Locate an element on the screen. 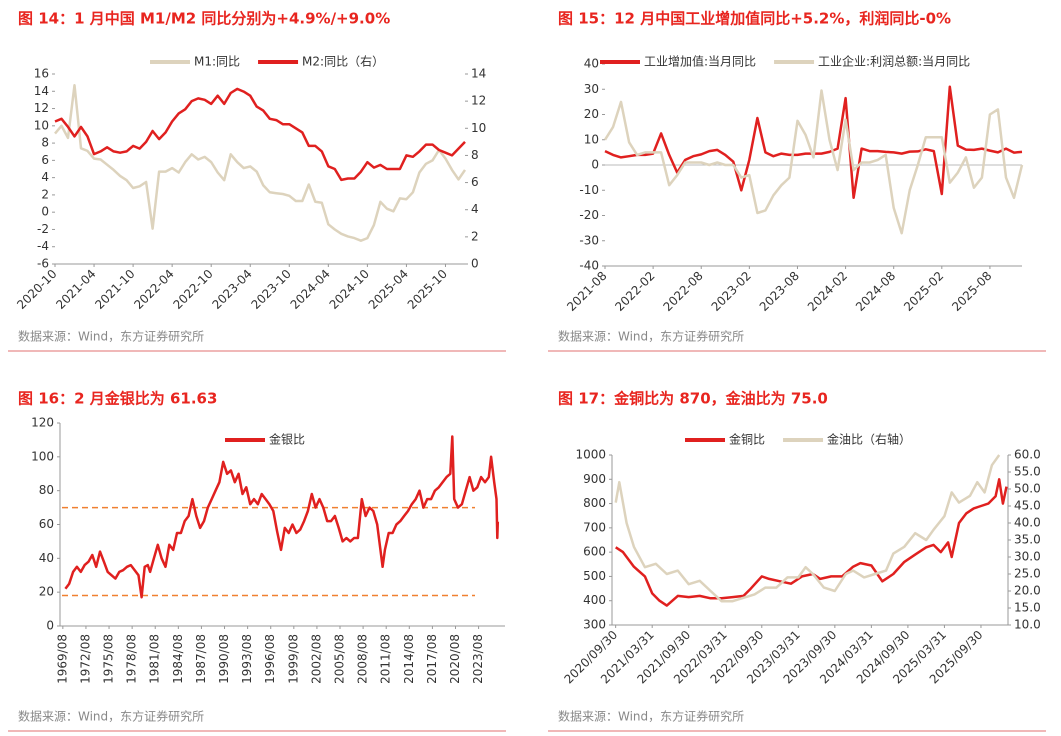 The image size is (1061, 736). x-tick-label: 2014/08 is located at coordinates (409, 659).